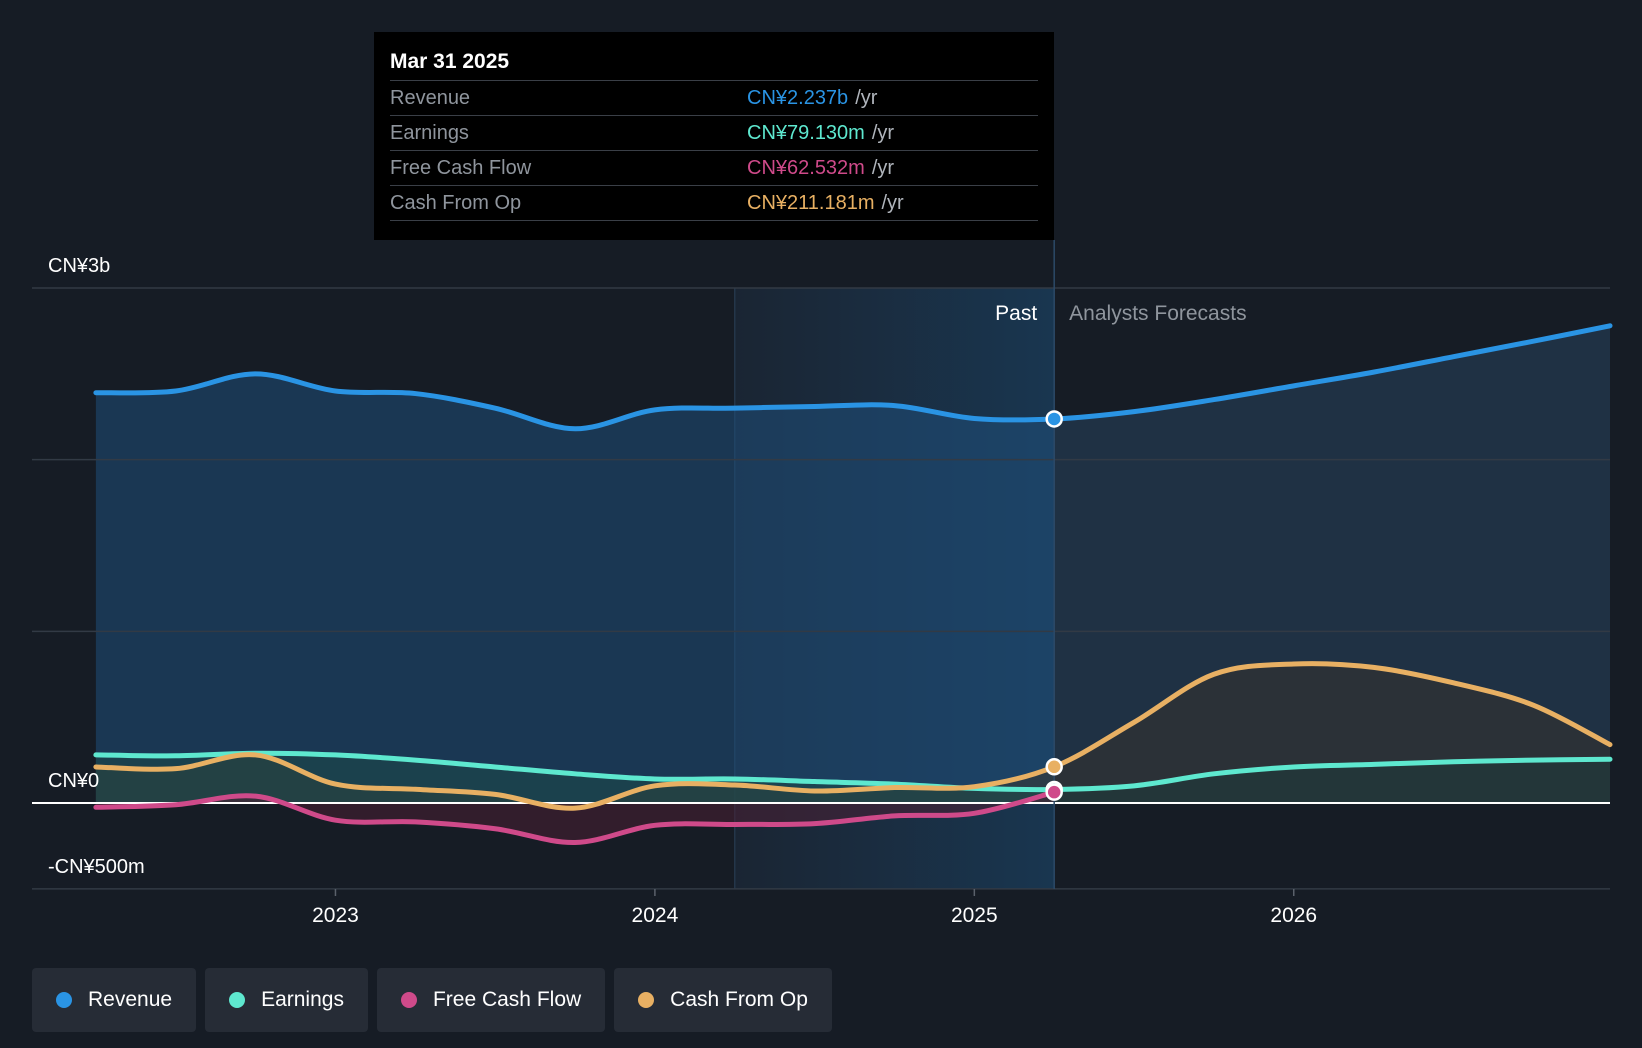  What do you see at coordinates (1157, 313) in the screenshot?
I see `forecast-label: Analysts Forecasts` at bounding box center [1157, 313].